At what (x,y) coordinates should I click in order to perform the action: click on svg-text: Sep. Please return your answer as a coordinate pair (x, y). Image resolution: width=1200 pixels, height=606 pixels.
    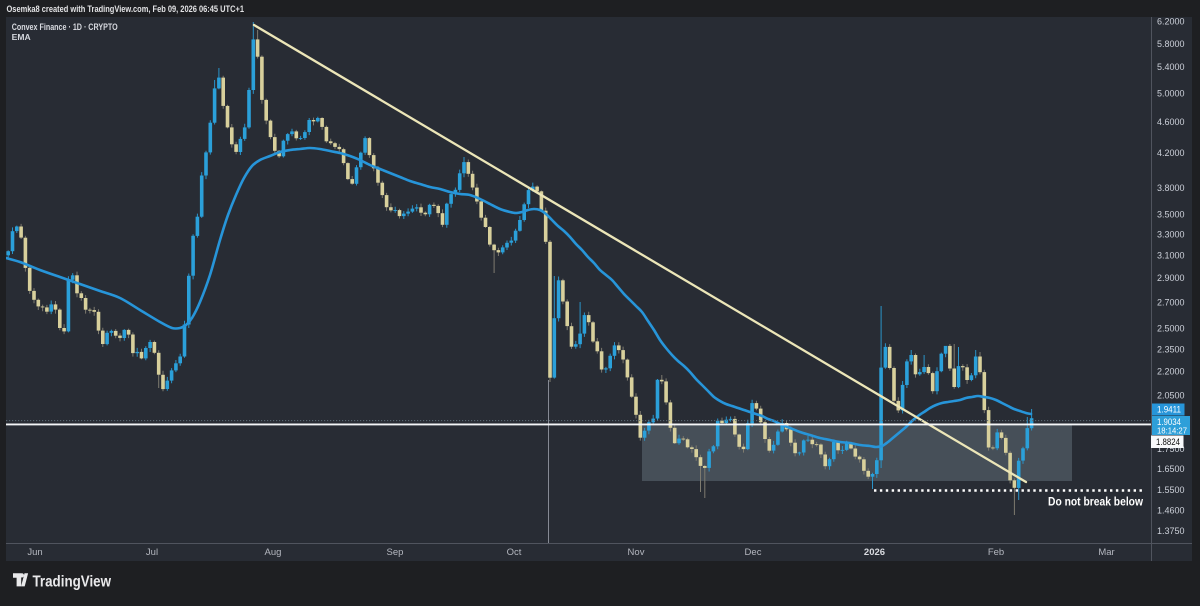
    Looking at the image, I should click on (395, 552).